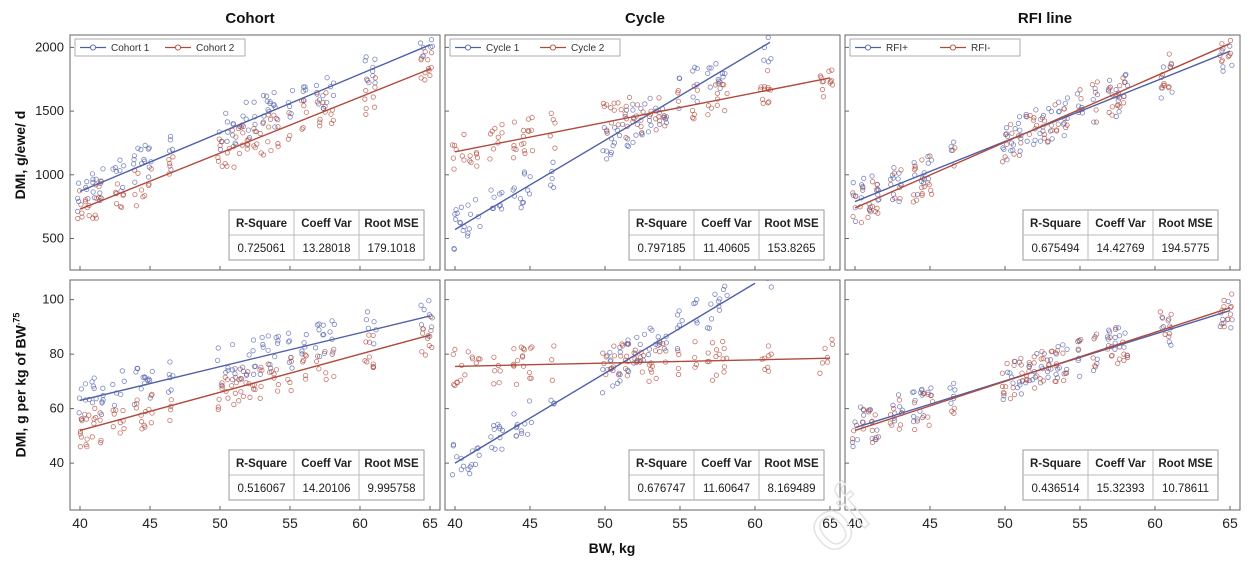 This screenshot has width=1250, height=561. I want to click on legend-label: Cohort 1, so click(130, 48).